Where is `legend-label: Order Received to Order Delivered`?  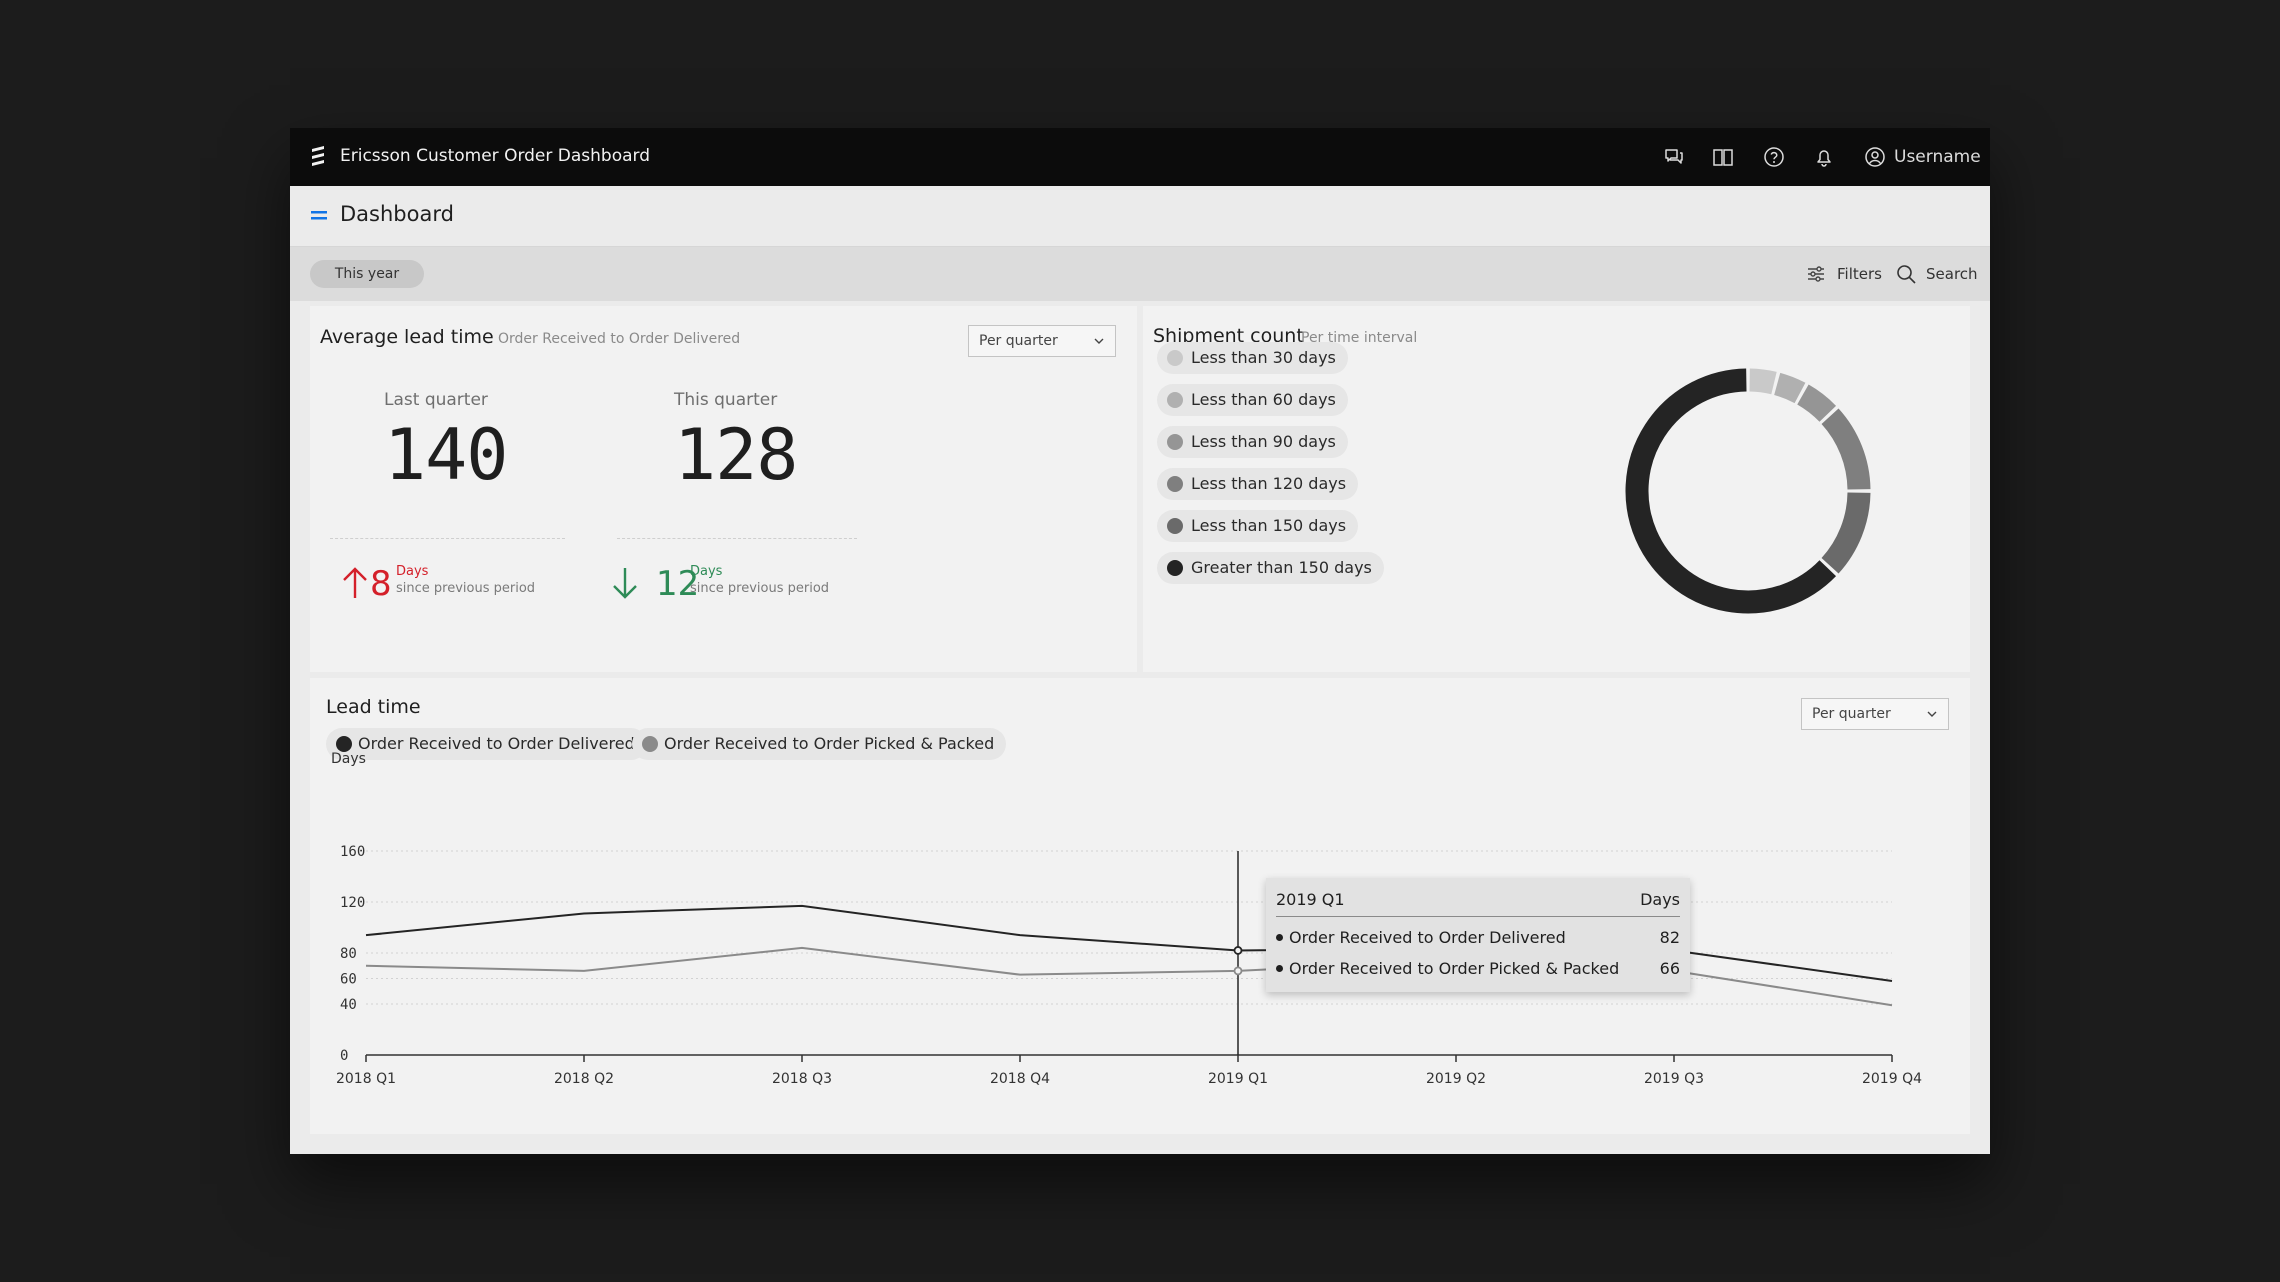 legend-label: Order Received to Order Delivered is located at coordinates (496, 743).